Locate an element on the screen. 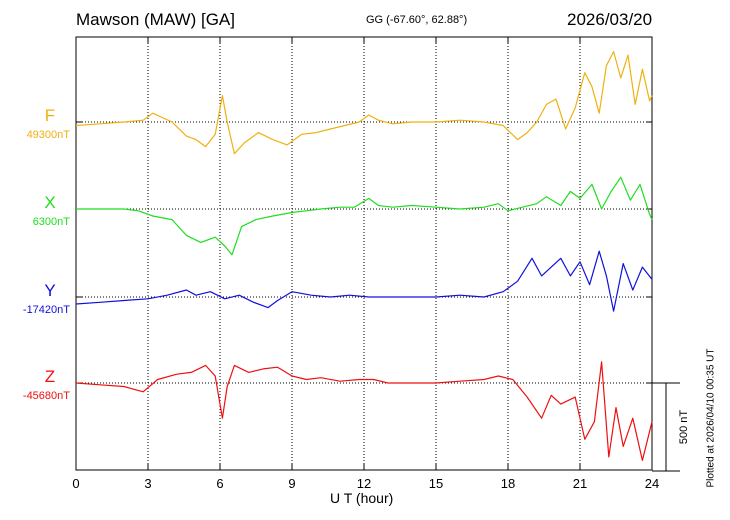 The image size is (730, 520). x-tick-label: 15 is located at coordinates (436, 483).